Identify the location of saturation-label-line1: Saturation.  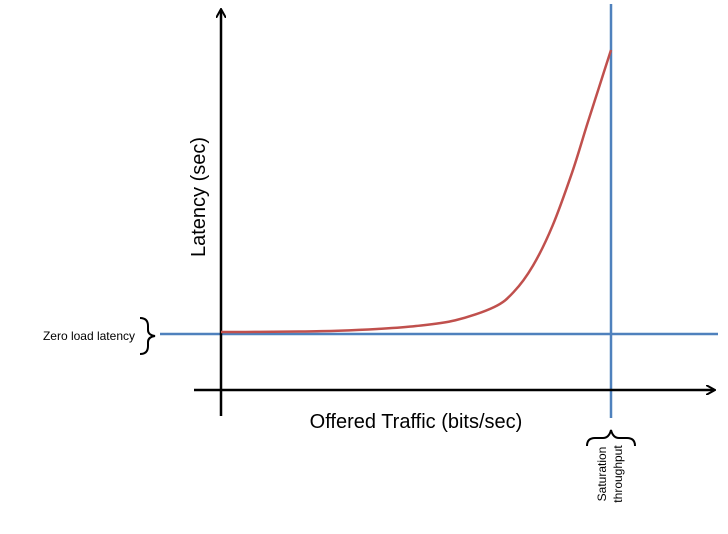
(602, 474).